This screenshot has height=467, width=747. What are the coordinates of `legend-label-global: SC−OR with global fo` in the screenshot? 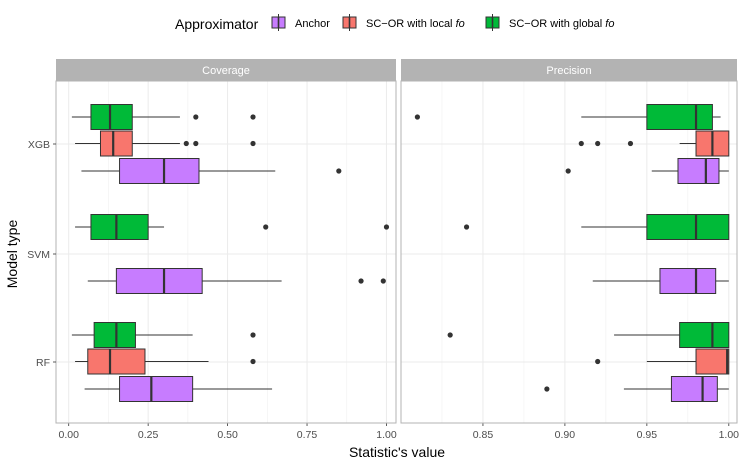 It's located at (561, 24).